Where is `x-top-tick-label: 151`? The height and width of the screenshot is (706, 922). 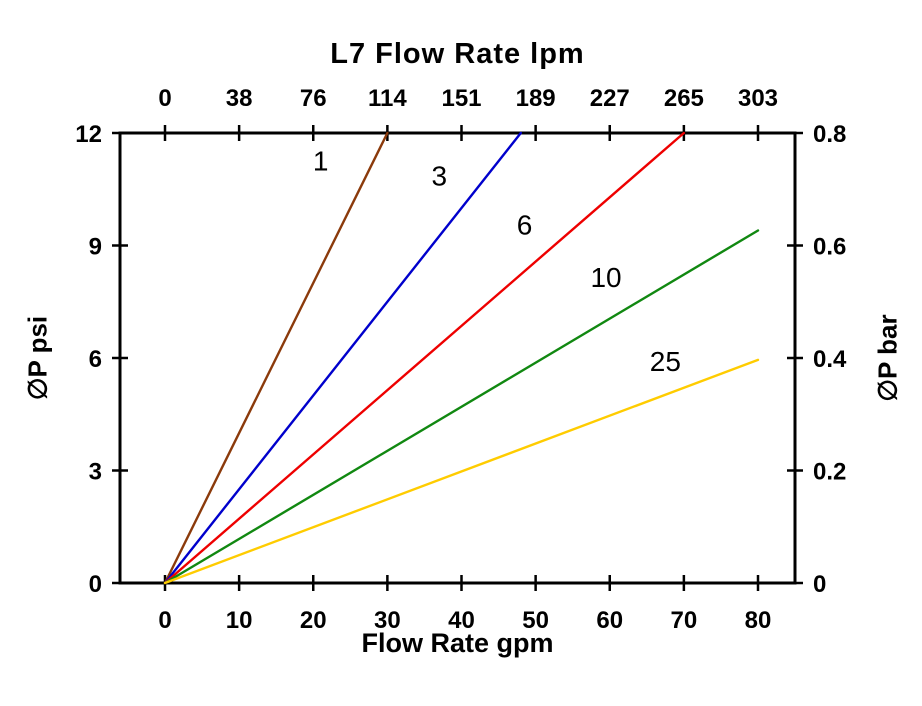
x-top-tick-label: 151 is located at coordinates (461, 98).